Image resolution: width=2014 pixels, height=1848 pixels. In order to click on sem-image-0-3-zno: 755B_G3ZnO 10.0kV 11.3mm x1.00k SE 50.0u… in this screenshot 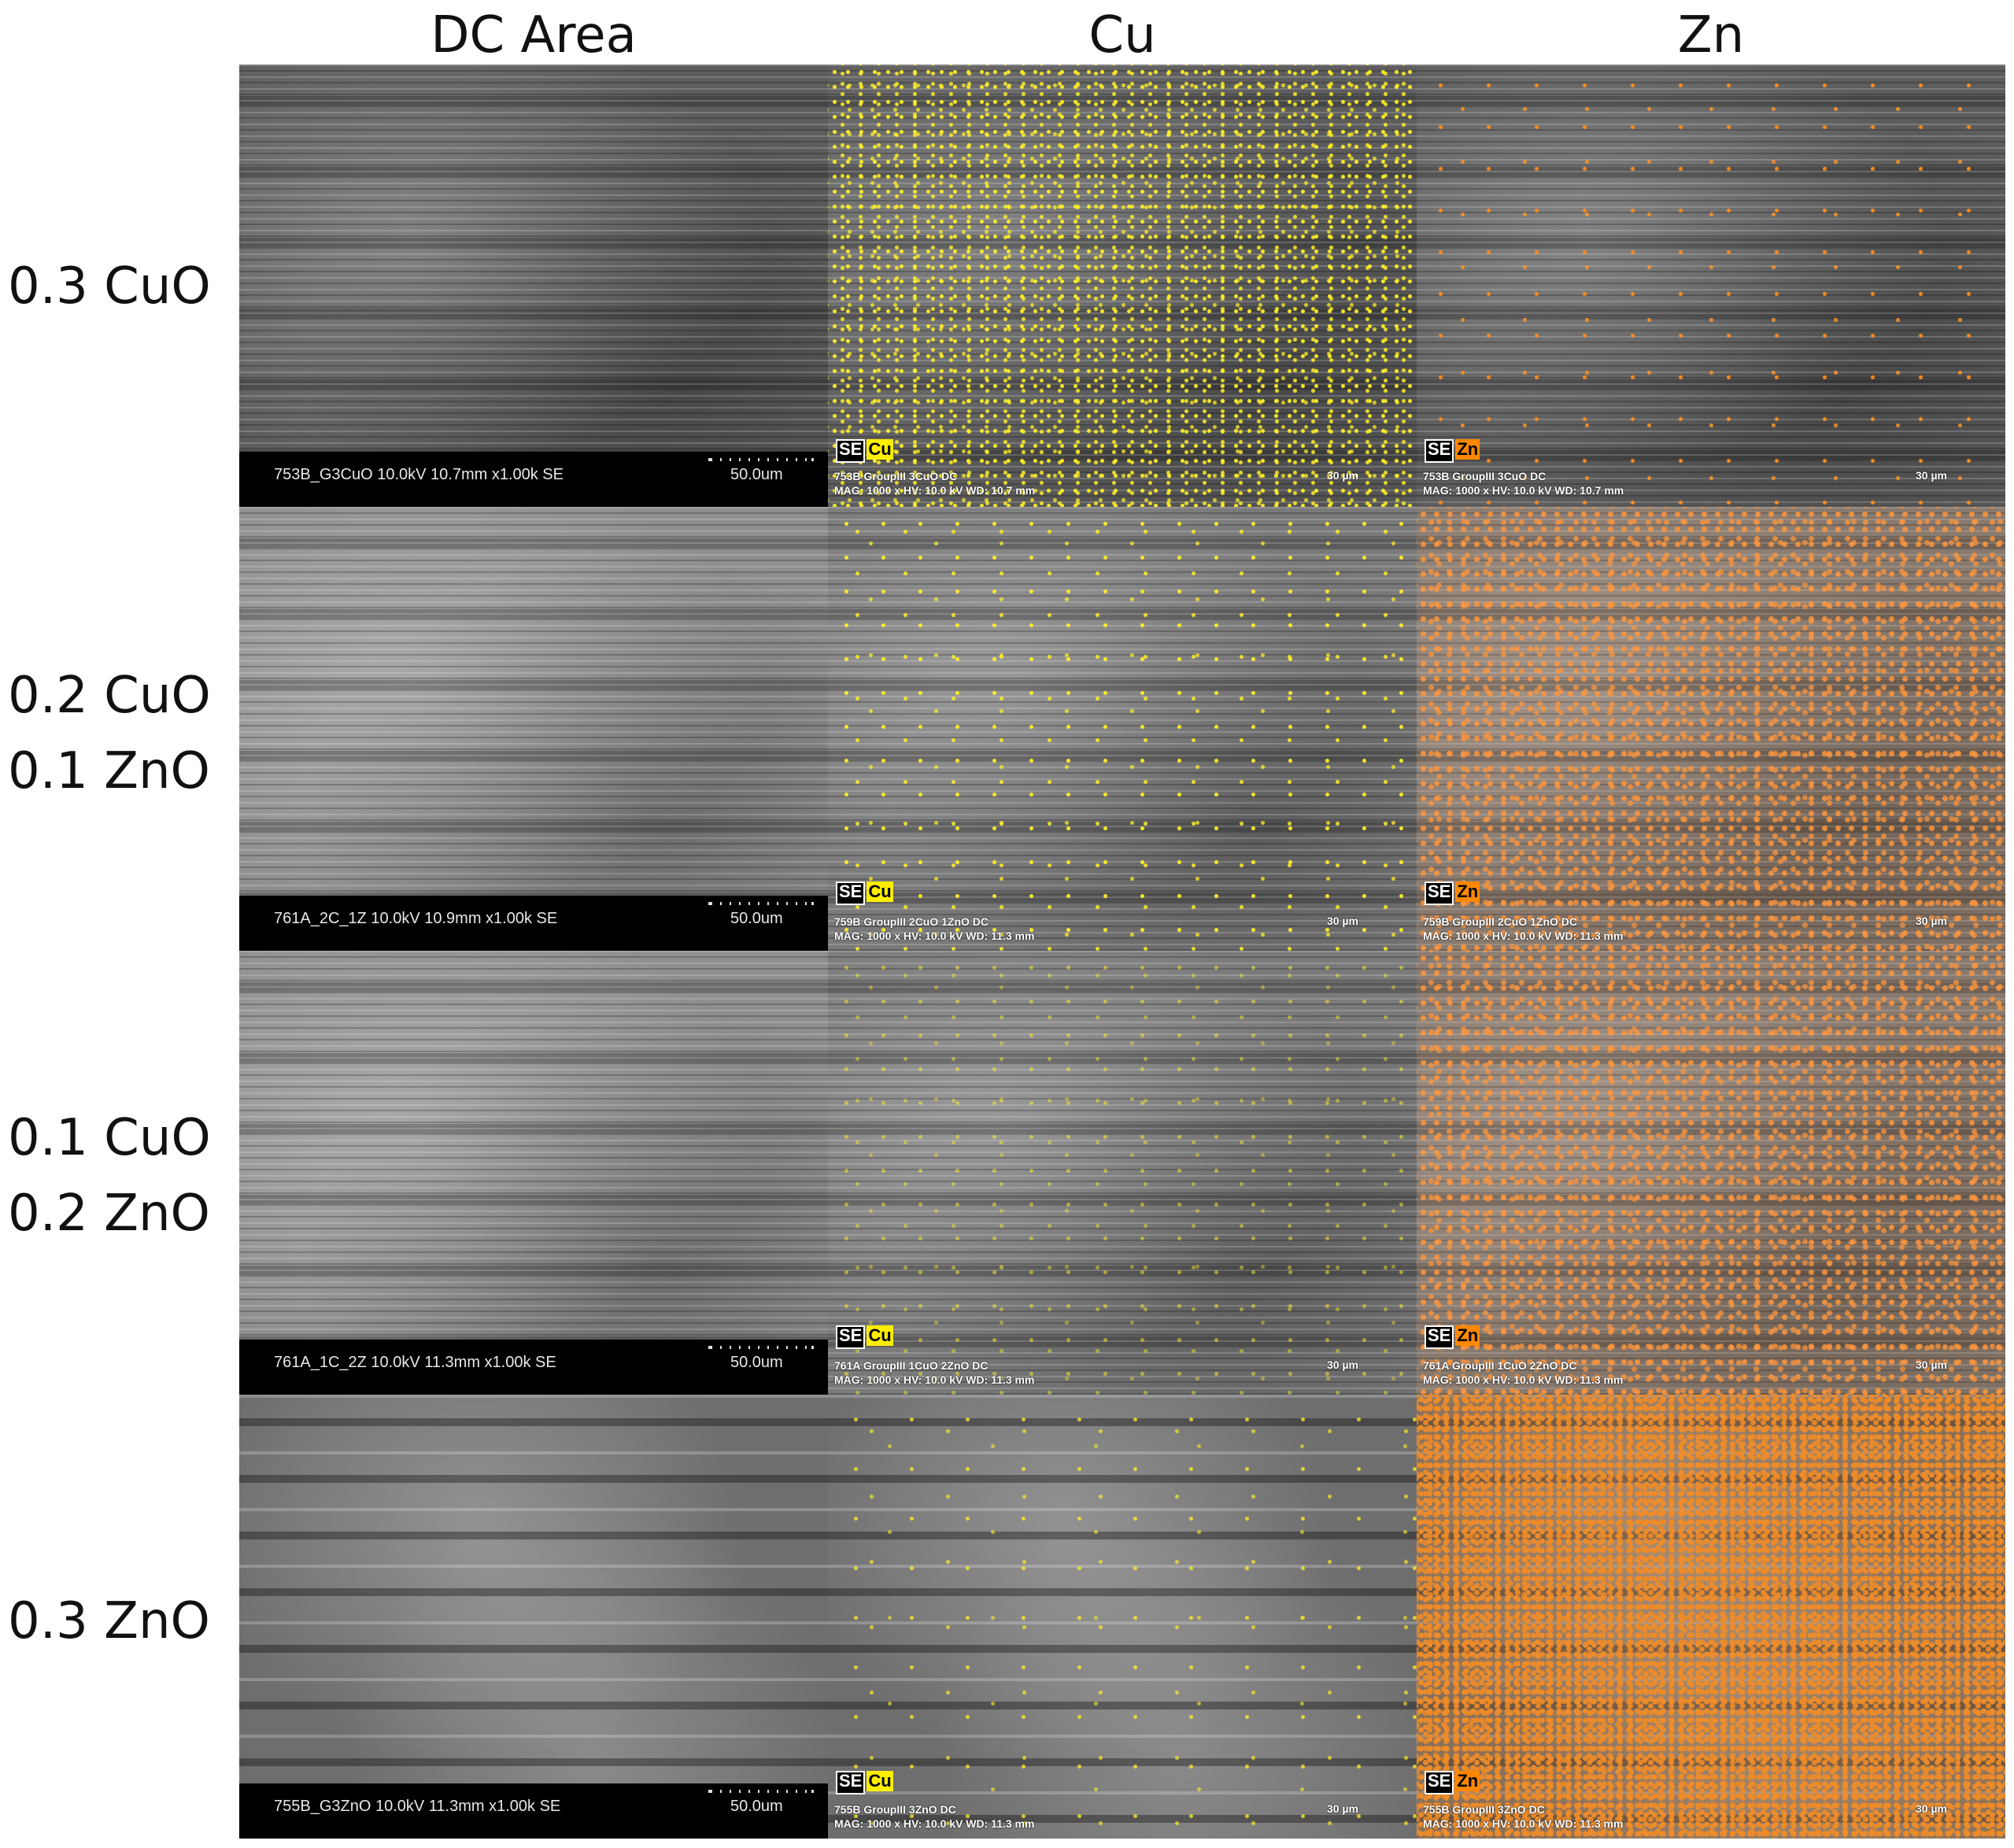, I will do `click(533, 1617)`.